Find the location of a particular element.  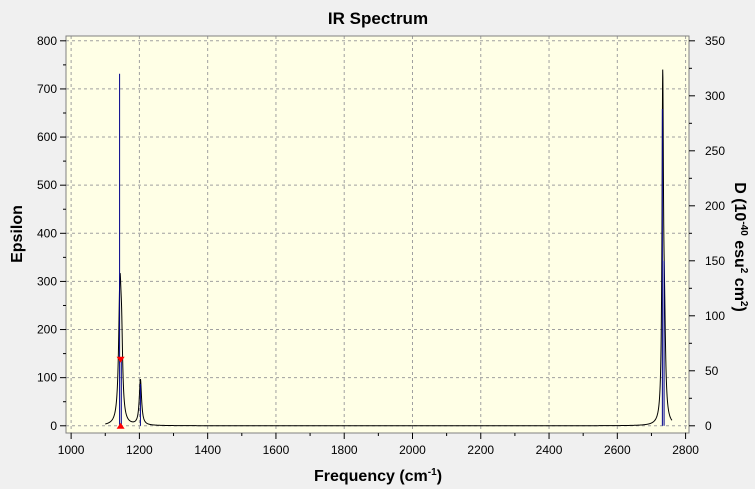

x-tick-label: 2400 is located at coordinates (549, 450).